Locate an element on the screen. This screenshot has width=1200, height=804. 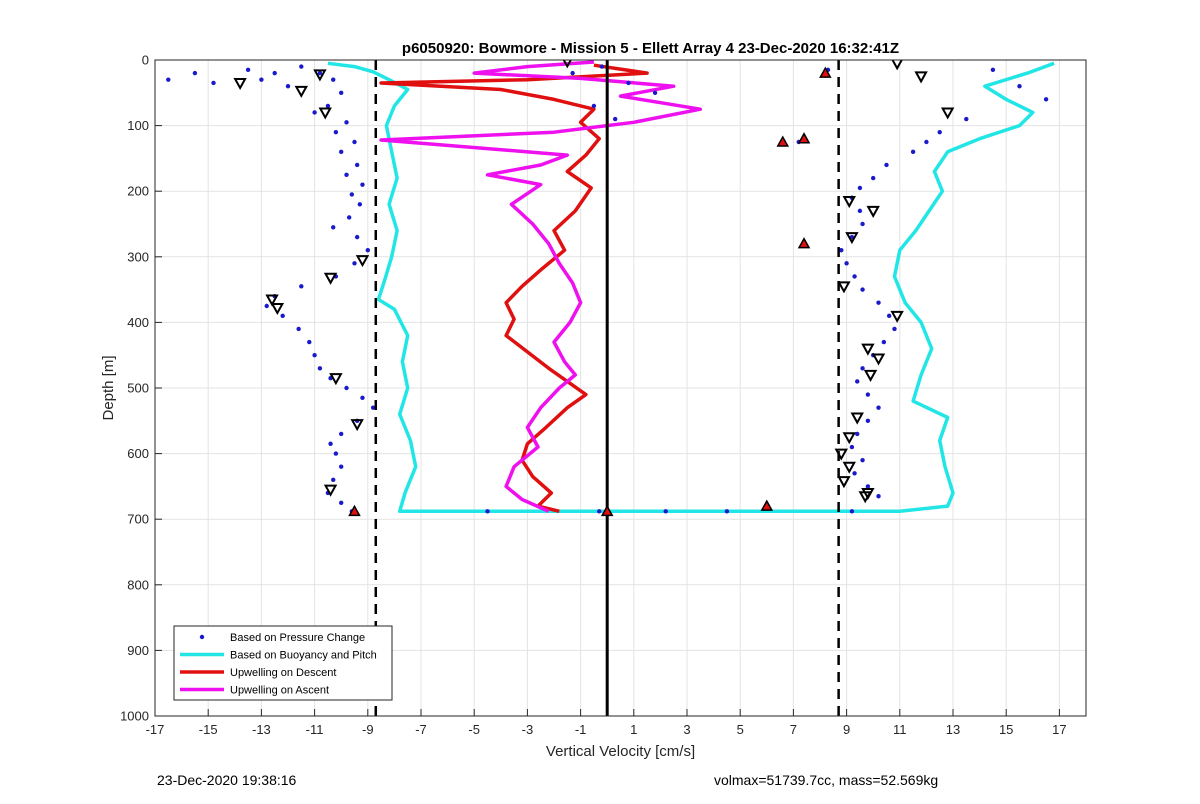
y-tick-label: 800 is located at coordinates (138, 584).